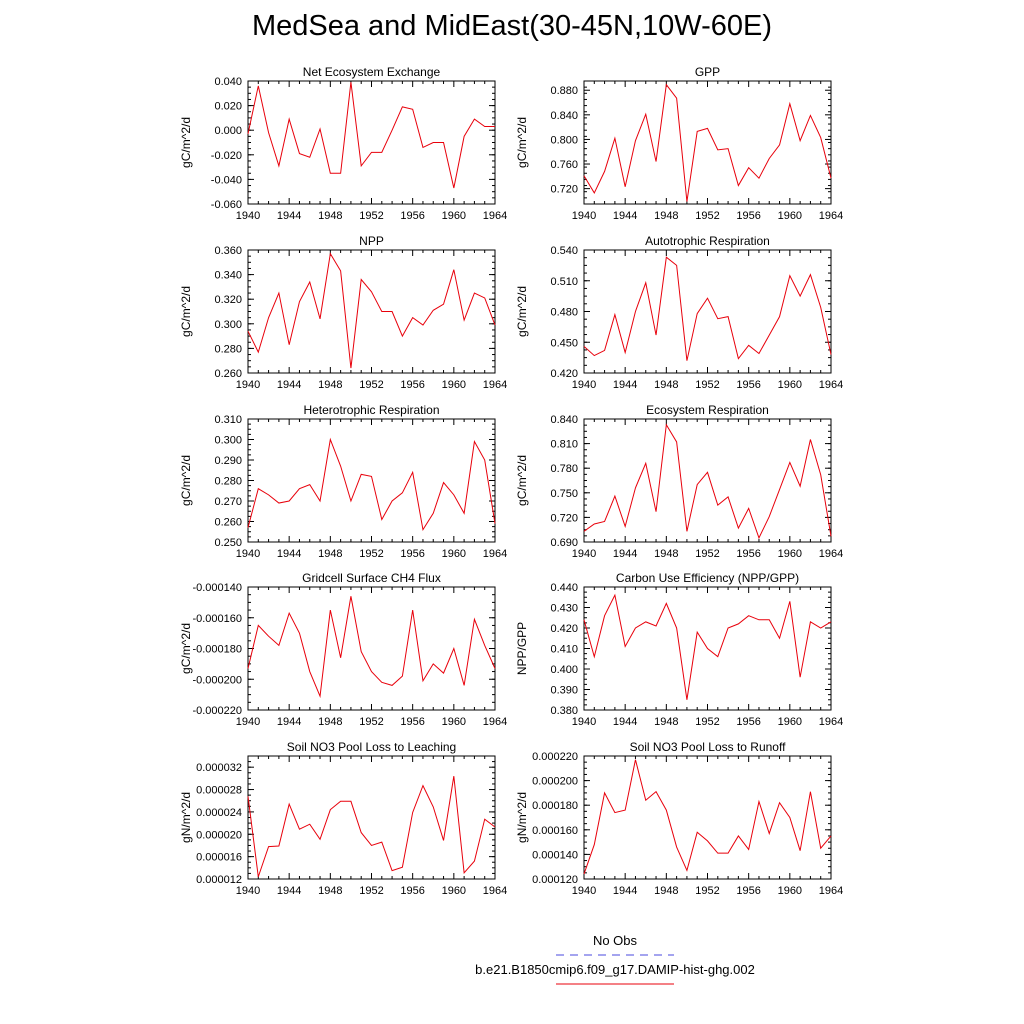  Describe the element at coordinates (564, 251) in the screenshot. I see `y-tick-label: 0.540` at that location.